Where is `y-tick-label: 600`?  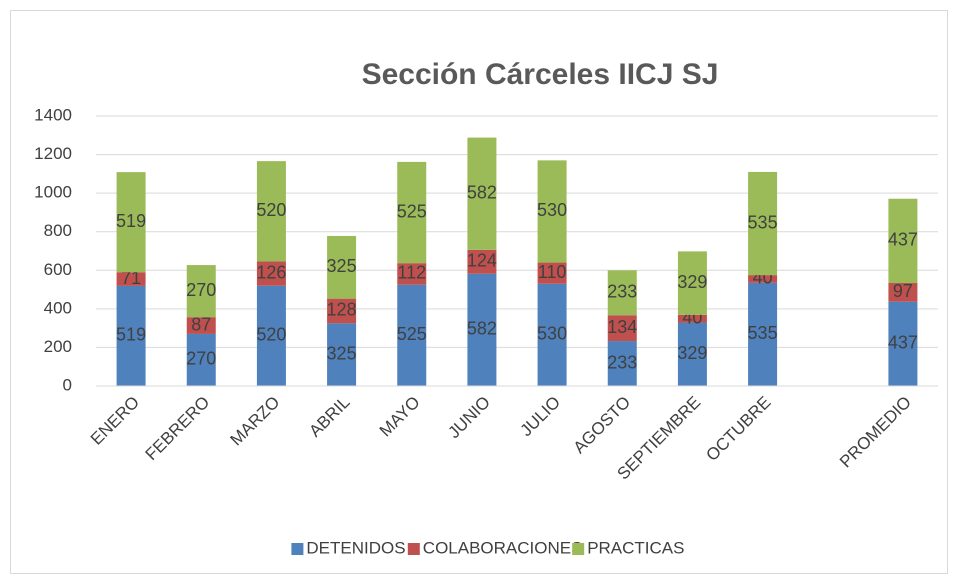 y-tick-label: 600 is located at coordinates (58, 269).